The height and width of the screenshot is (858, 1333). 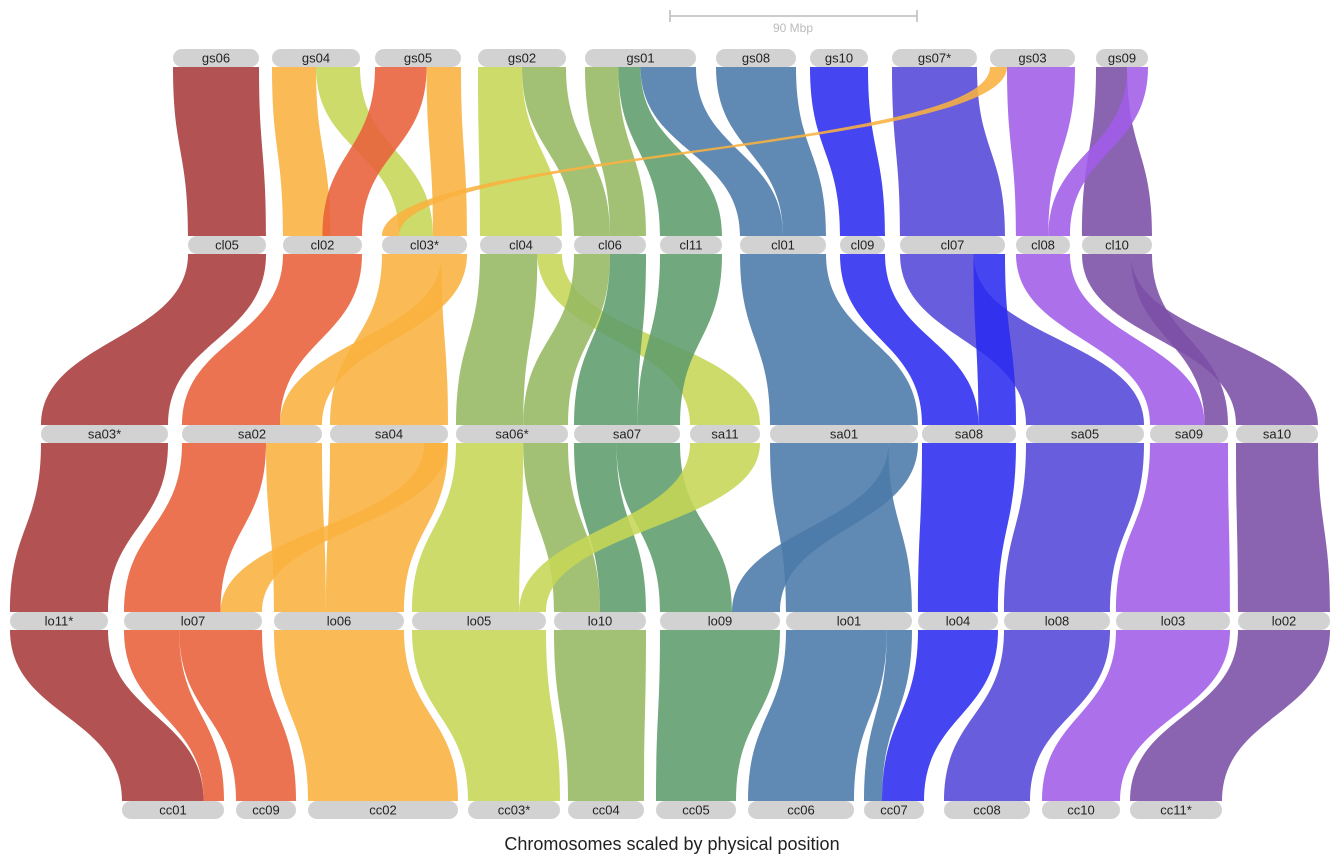 What do you see at coordinates (783, 244) in the screenshot?
I see `chromosome-label: cl01` at bounding box center [783, 244].